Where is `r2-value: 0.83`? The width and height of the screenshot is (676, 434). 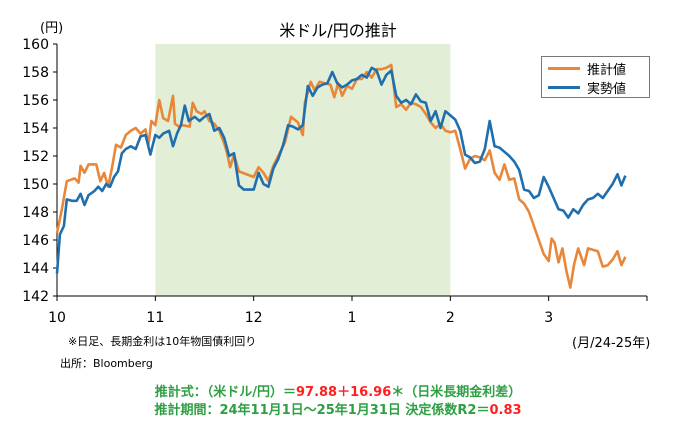
r2-value: 0.83 is located at coordinates (505, 410).